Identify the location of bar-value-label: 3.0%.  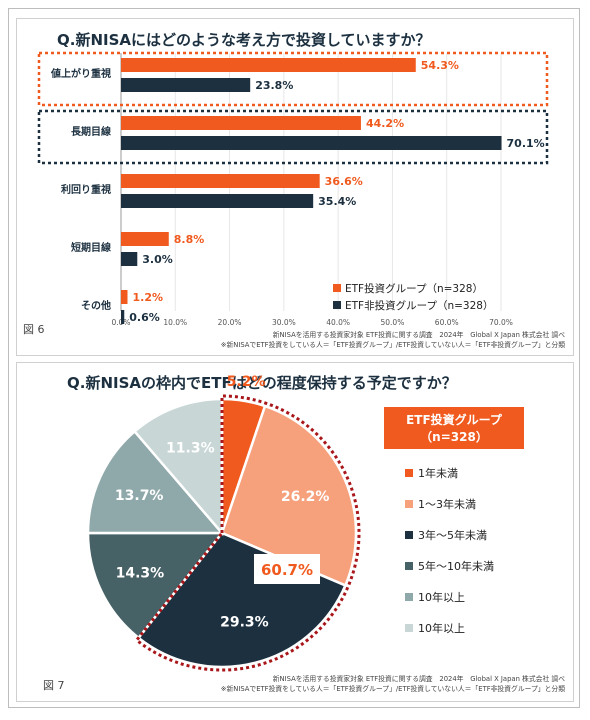
(157, 259).